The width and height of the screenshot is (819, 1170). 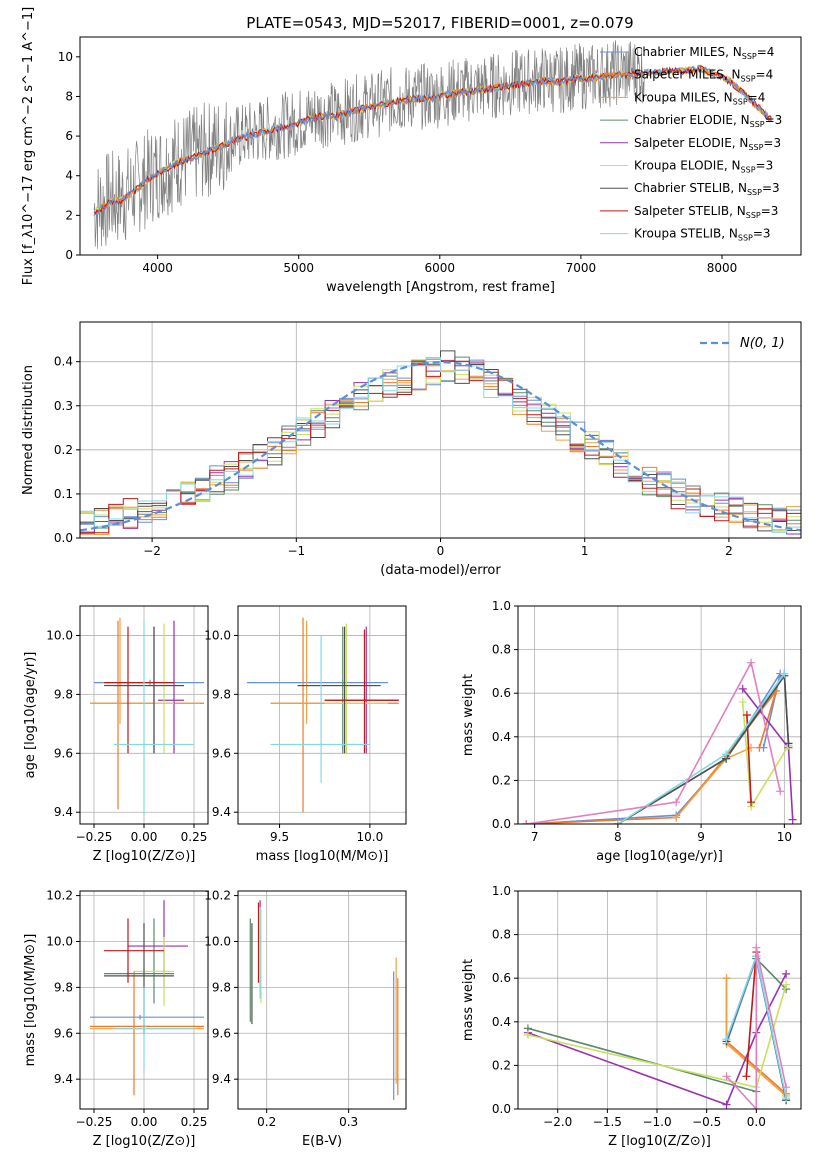 What do you see at coordinates (298, 268) in the screenshot?
I see `x-tick-label: 5000` at bounding box center [298, 268].